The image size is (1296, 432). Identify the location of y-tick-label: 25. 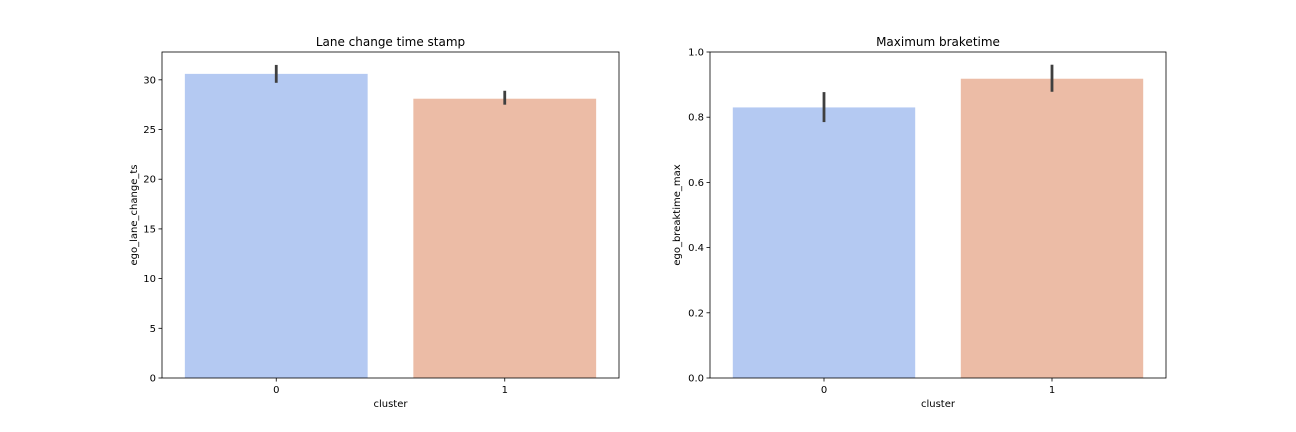
(149, 130).